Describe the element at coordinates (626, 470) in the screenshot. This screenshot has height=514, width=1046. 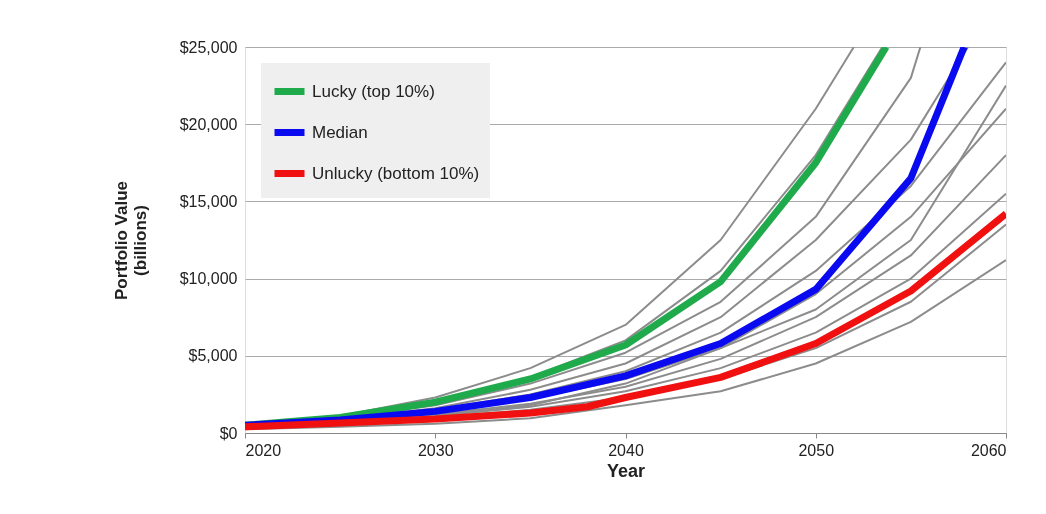
I see `x-axis-title: Year` at that location.